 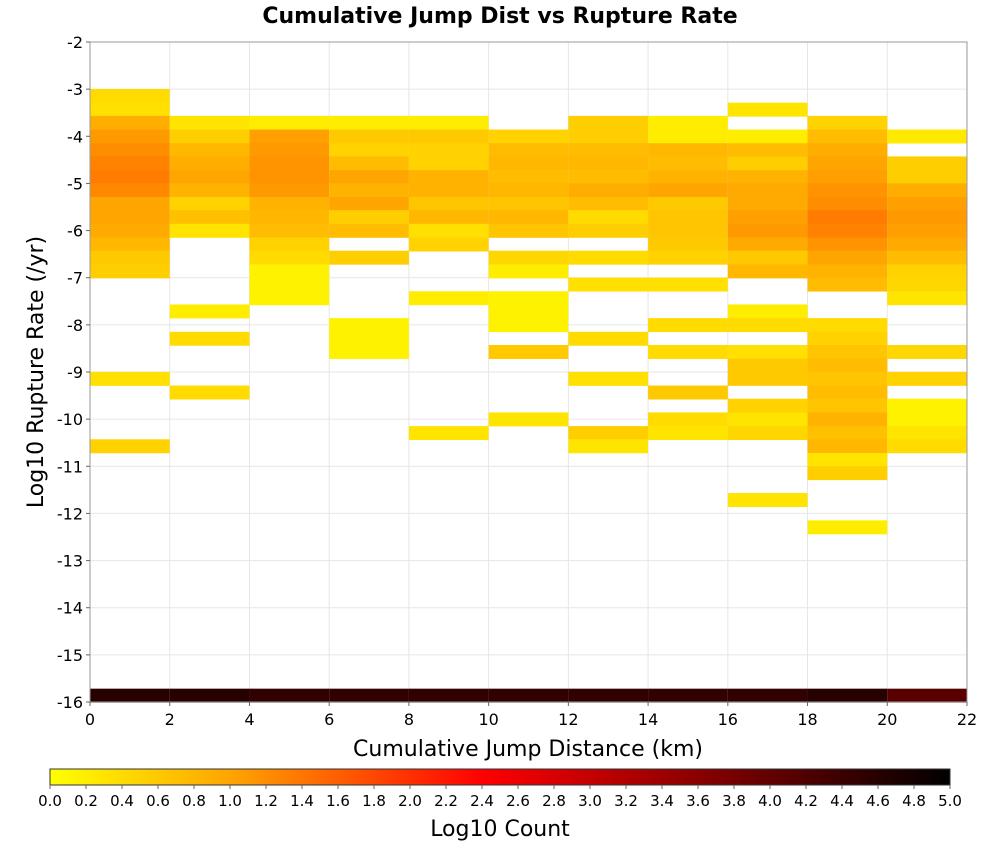 What do you see at coordinates (122, 801) in the screenshot?
I see `colorbar-tick-label: 0.4` at bounding box center [122, 801].